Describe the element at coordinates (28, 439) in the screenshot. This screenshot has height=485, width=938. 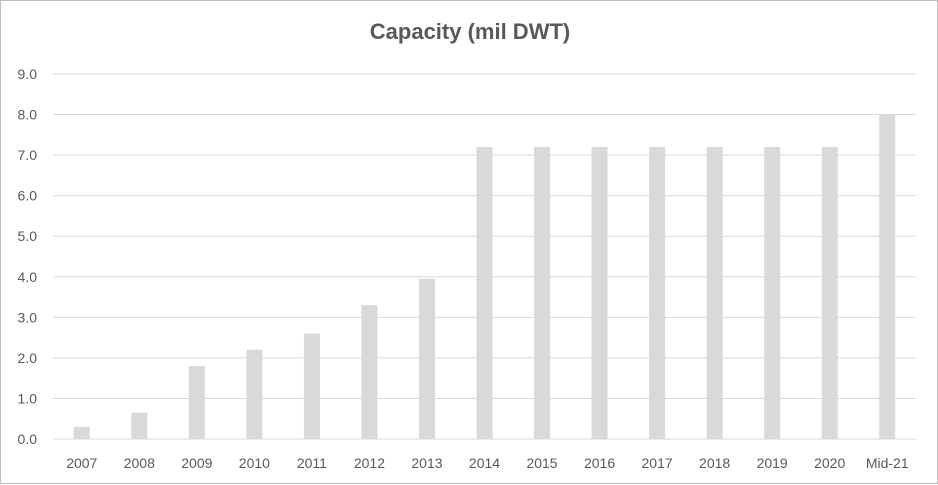
I see `y-tick-label: 0.0` at that location.